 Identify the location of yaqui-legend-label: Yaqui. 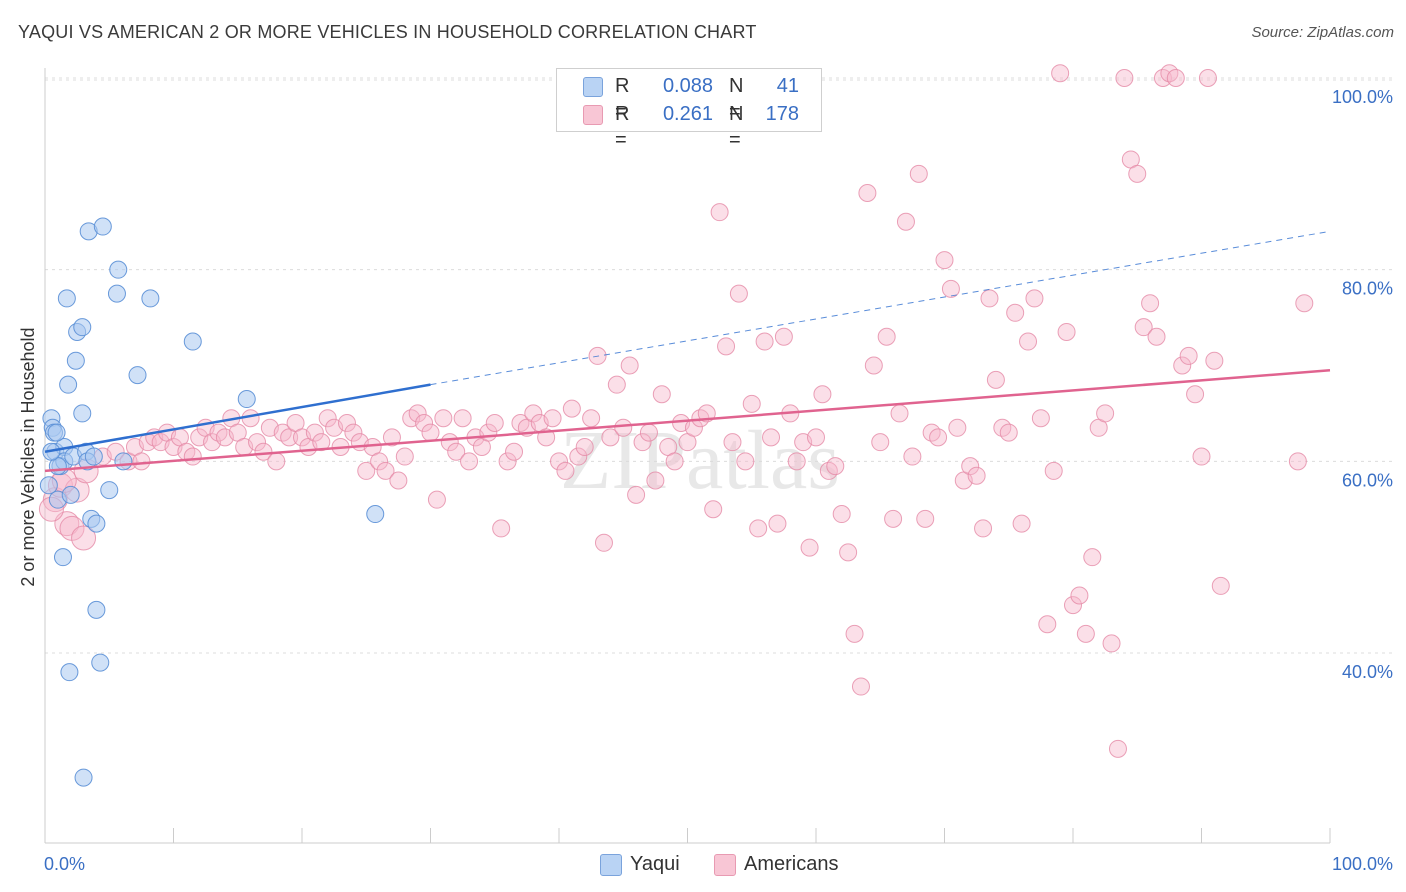
(655, 864).